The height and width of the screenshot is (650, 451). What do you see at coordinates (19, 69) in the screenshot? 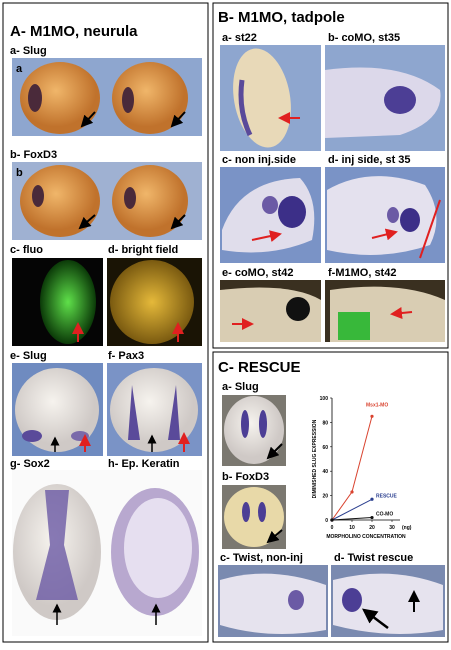
I see `panel-label: a` at bounding box center [19, 69].